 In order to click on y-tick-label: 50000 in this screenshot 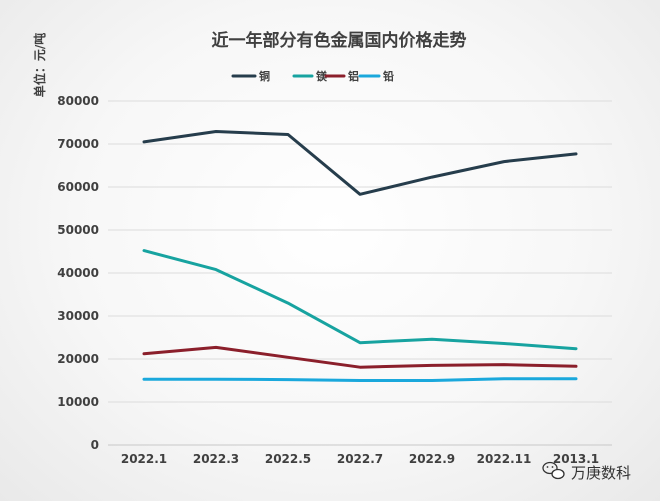, I will do `click(78, 230)`.